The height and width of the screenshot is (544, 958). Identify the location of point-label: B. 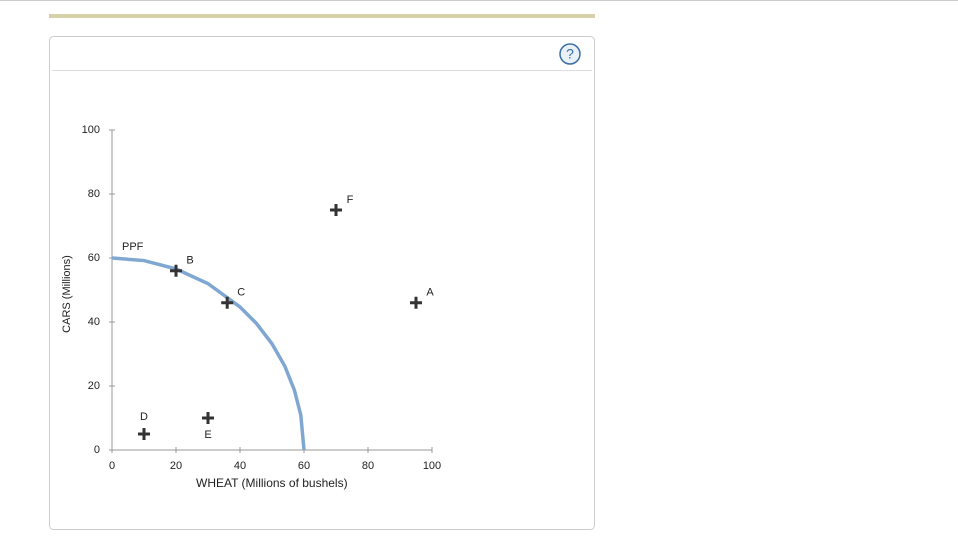
(189, 261).